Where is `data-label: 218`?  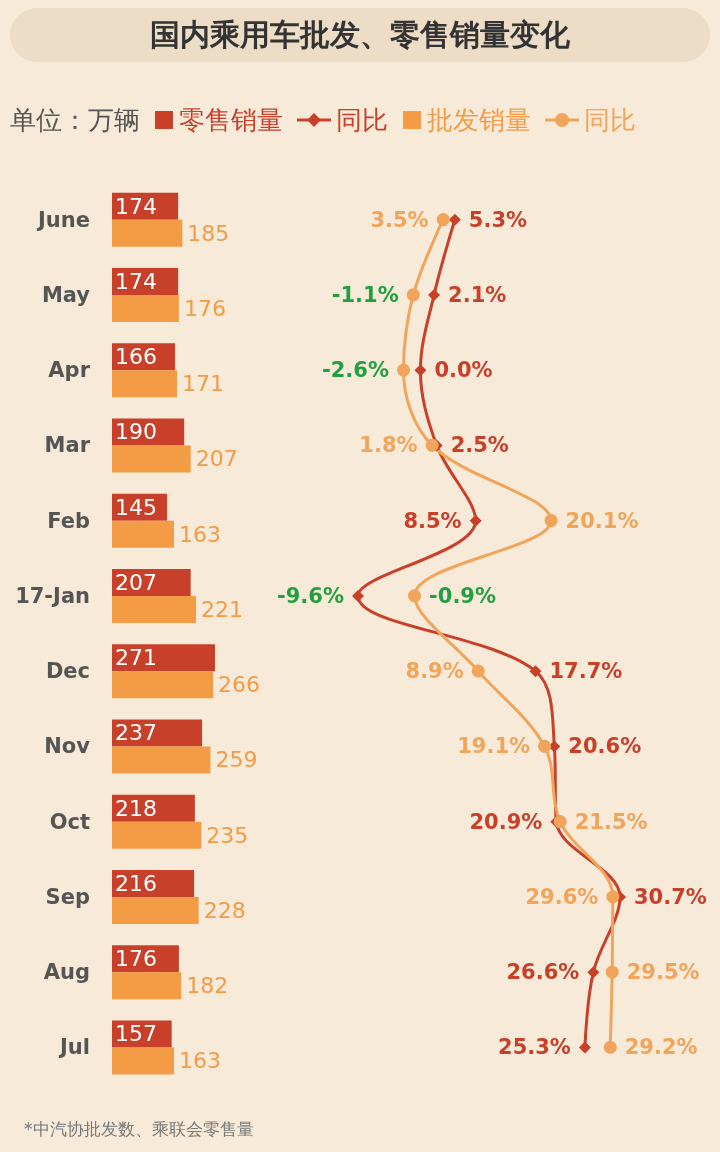
data-label: 218 is located at coordinates (136, 808).